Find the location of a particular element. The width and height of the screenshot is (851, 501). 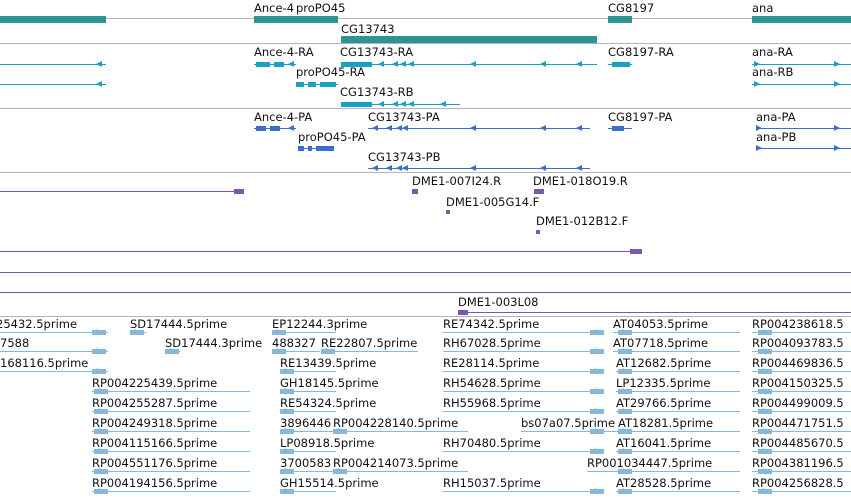

feature-label: CG8197-RA is located at coordinates (641, 52).